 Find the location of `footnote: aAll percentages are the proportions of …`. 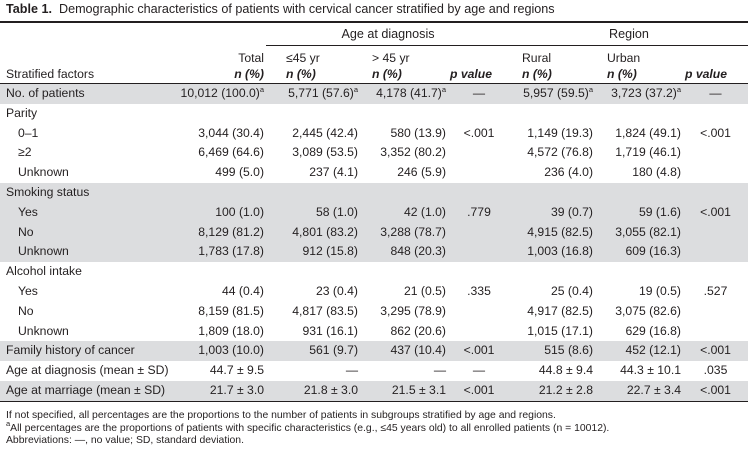

footnote: aAll percentages are the proportions of … is located at coordinates (308, 426).